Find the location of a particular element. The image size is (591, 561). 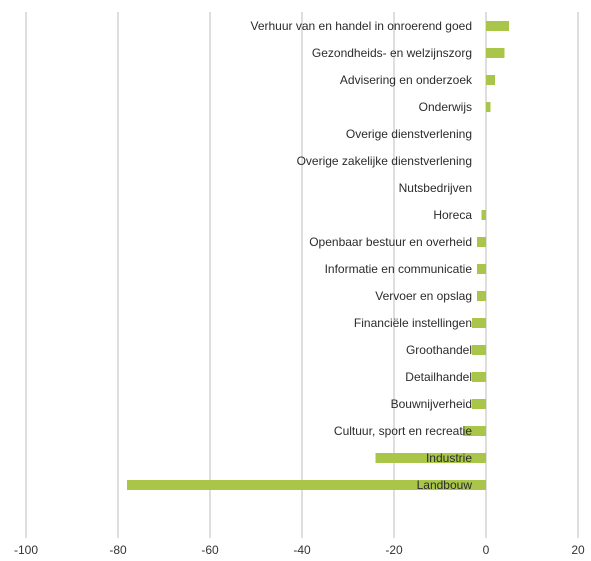

category-label: Landbouw is located at coordinates (445, 485).